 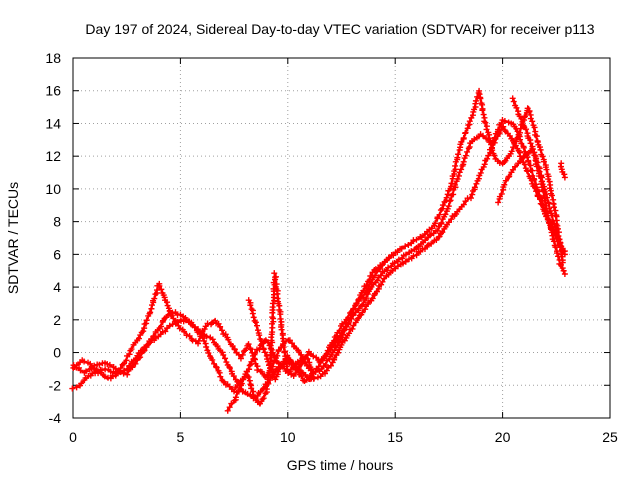 What do you see at coordinates (503, 437) in the screenshot?
I see `x-tick-label: 20` at bounding box center [503, 437].